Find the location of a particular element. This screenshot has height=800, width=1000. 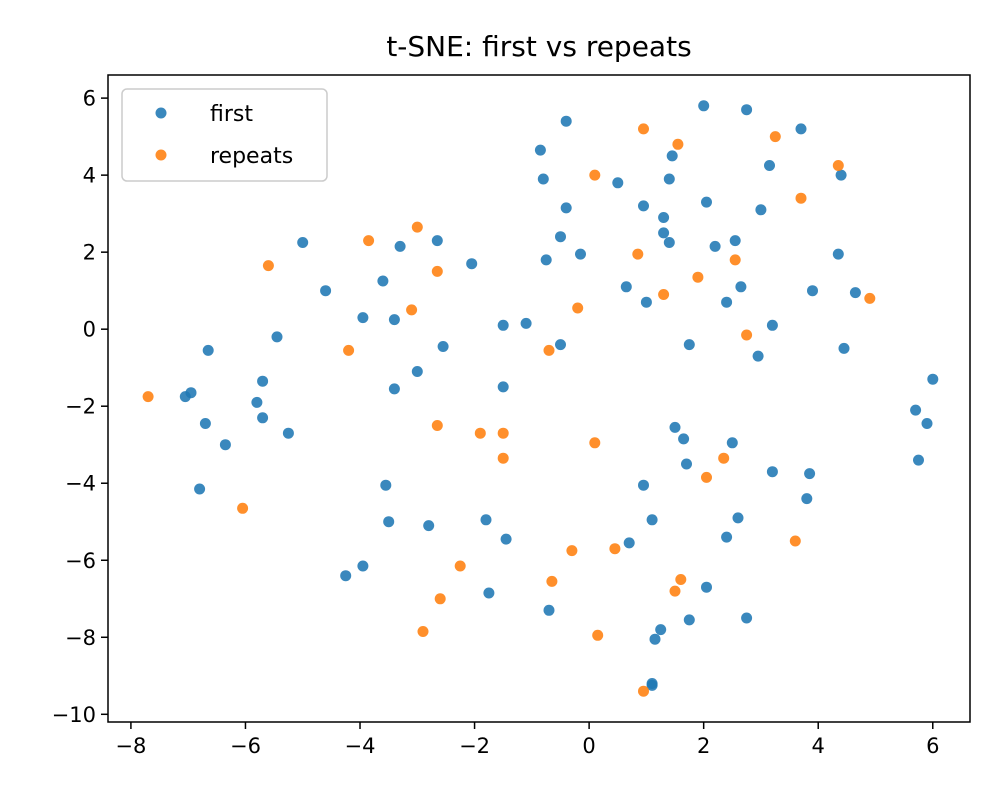

x-tick-label: −2 is located at coordinates (474, 746).